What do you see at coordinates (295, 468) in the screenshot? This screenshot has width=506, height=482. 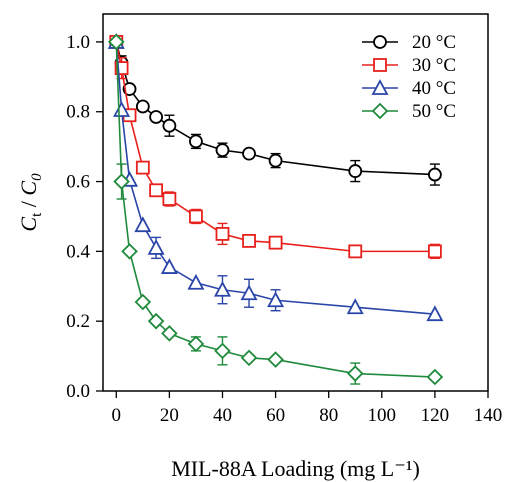 I see `x-axis-title: MIL-88A Loading (mg L⁻¹)` at bounding box center [295, 468].